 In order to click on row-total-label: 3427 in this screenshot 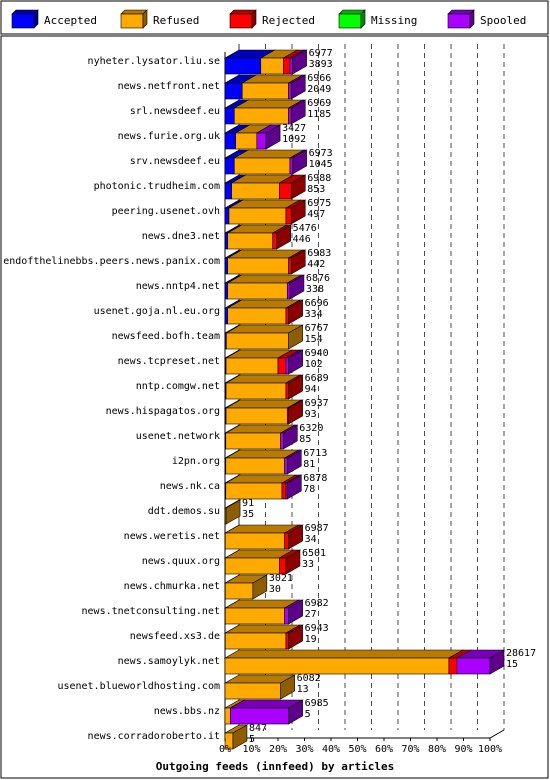, I will do `click(294, 128)`.